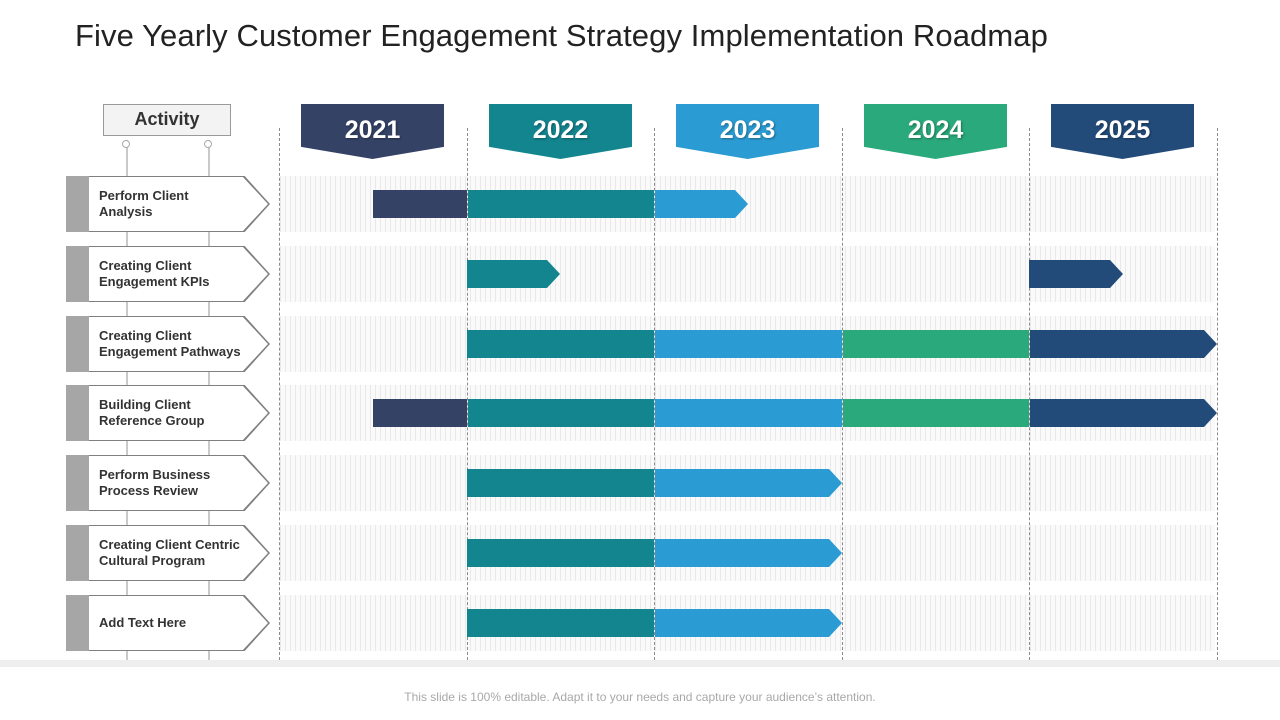 The width and height of the screenshot is (1280, 720). I want to click on activity-label-box: Add Text Here, so click(179, 623).